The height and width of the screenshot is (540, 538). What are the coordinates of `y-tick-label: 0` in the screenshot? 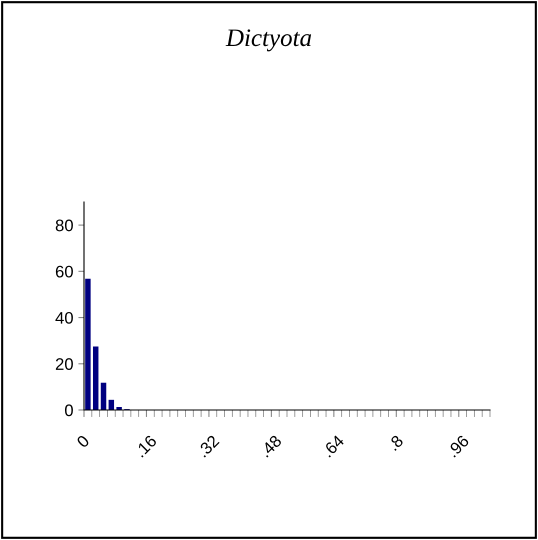 It's located at (68, 410).